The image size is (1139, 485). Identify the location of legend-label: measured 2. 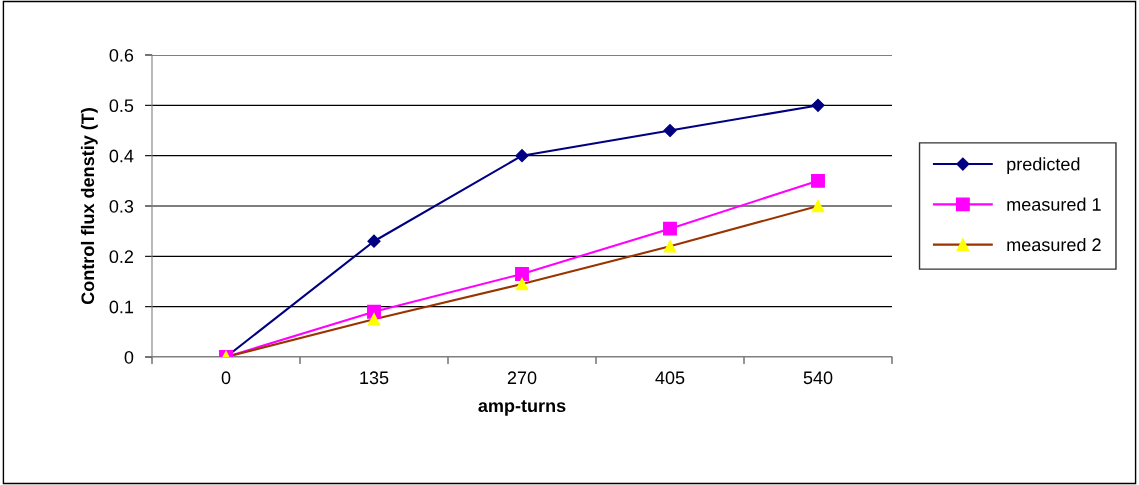
(1054, 244).